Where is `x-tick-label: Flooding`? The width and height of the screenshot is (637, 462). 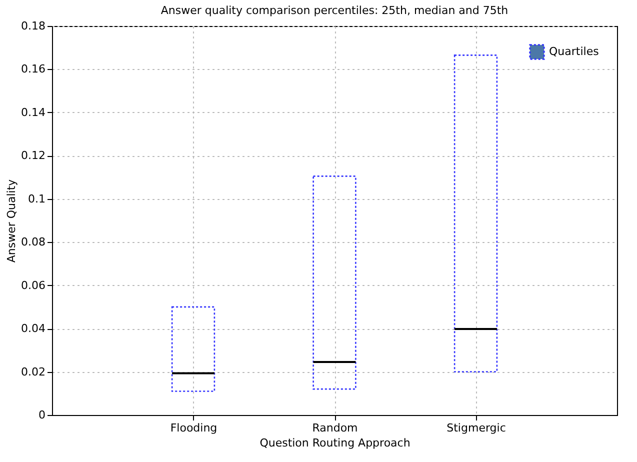 x-tick-label: Flooding is located at coordinates (194, 428).